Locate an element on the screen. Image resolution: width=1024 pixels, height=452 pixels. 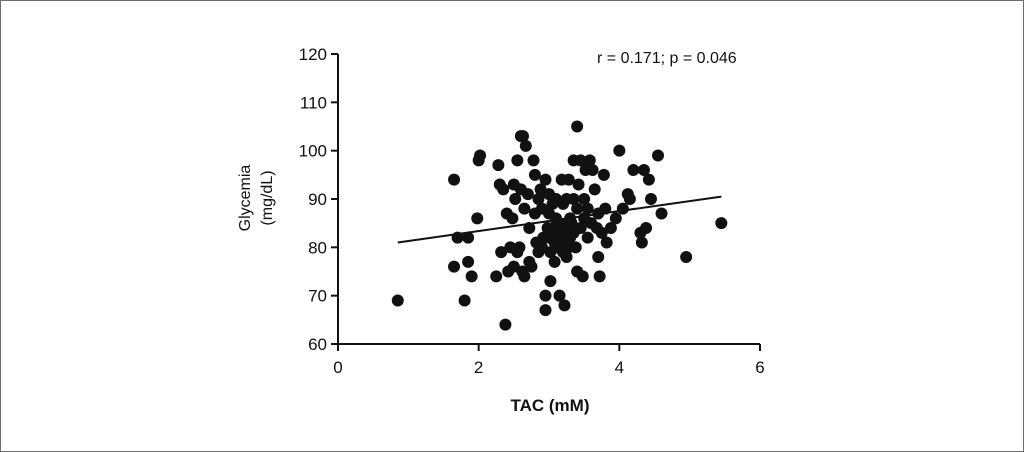
y-axis-title-line2: (mg/dL) is located at coordinates (267, 197).